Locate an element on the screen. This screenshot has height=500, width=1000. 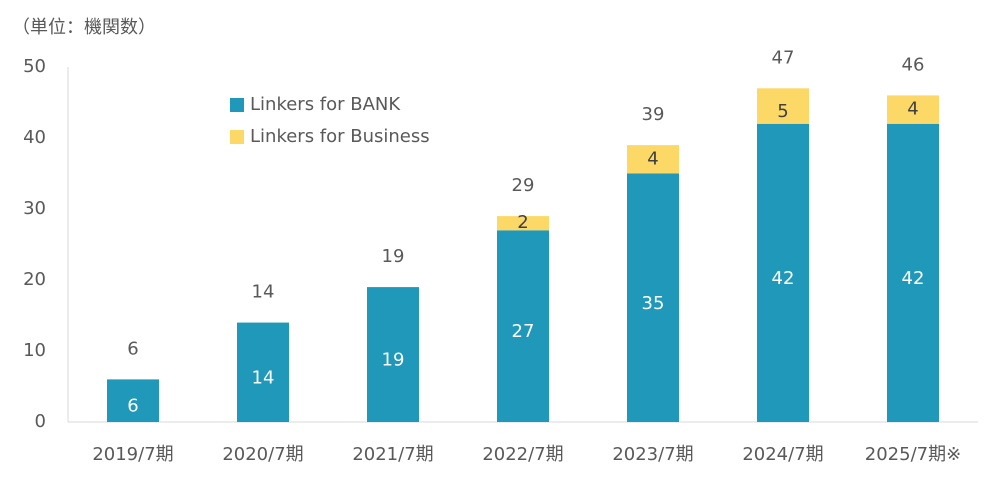
total-label: 29 is located at coordinates (523, 185).